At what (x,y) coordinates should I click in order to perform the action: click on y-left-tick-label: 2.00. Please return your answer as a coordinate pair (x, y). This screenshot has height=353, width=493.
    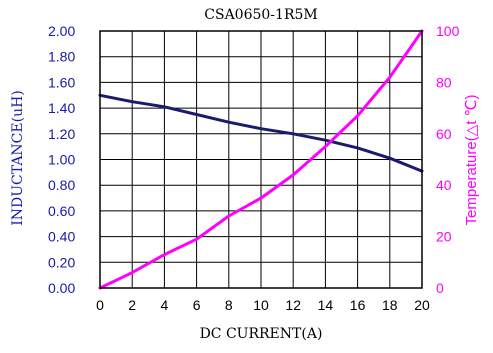
    Looking at the image, I should click on (61, 31).